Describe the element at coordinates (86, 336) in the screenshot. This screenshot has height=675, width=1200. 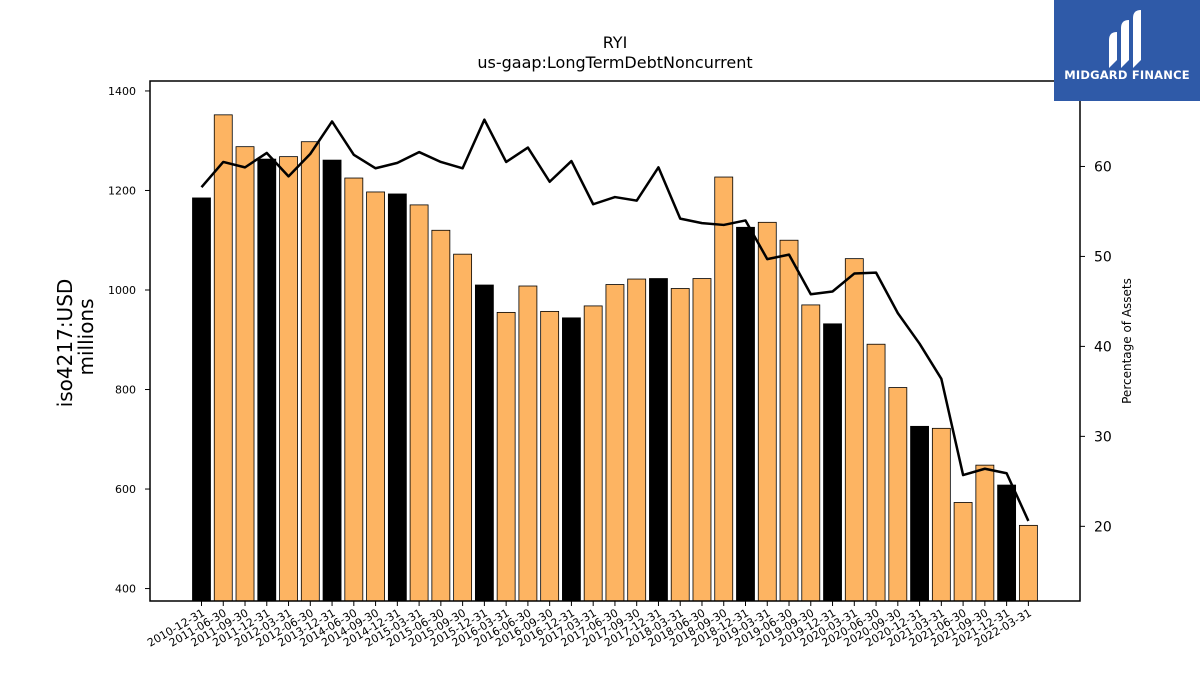
I see `y-axis-label-units: millions` at that location.